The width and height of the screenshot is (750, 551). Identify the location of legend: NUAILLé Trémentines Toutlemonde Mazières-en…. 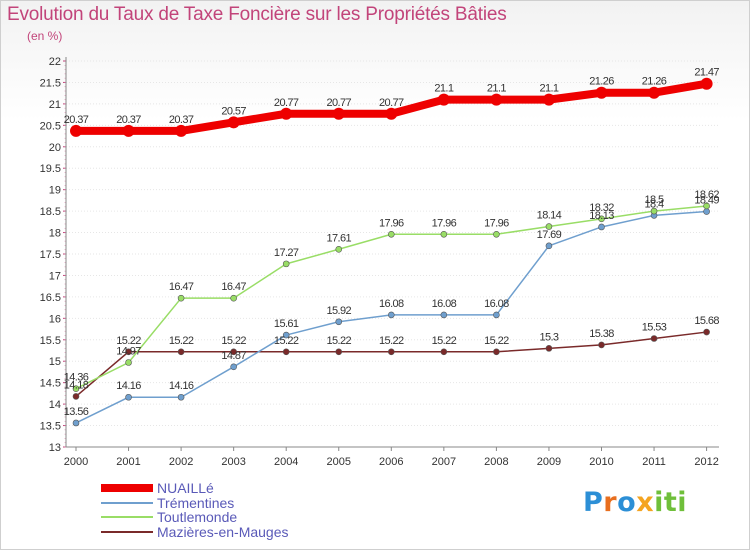
(195, 510).